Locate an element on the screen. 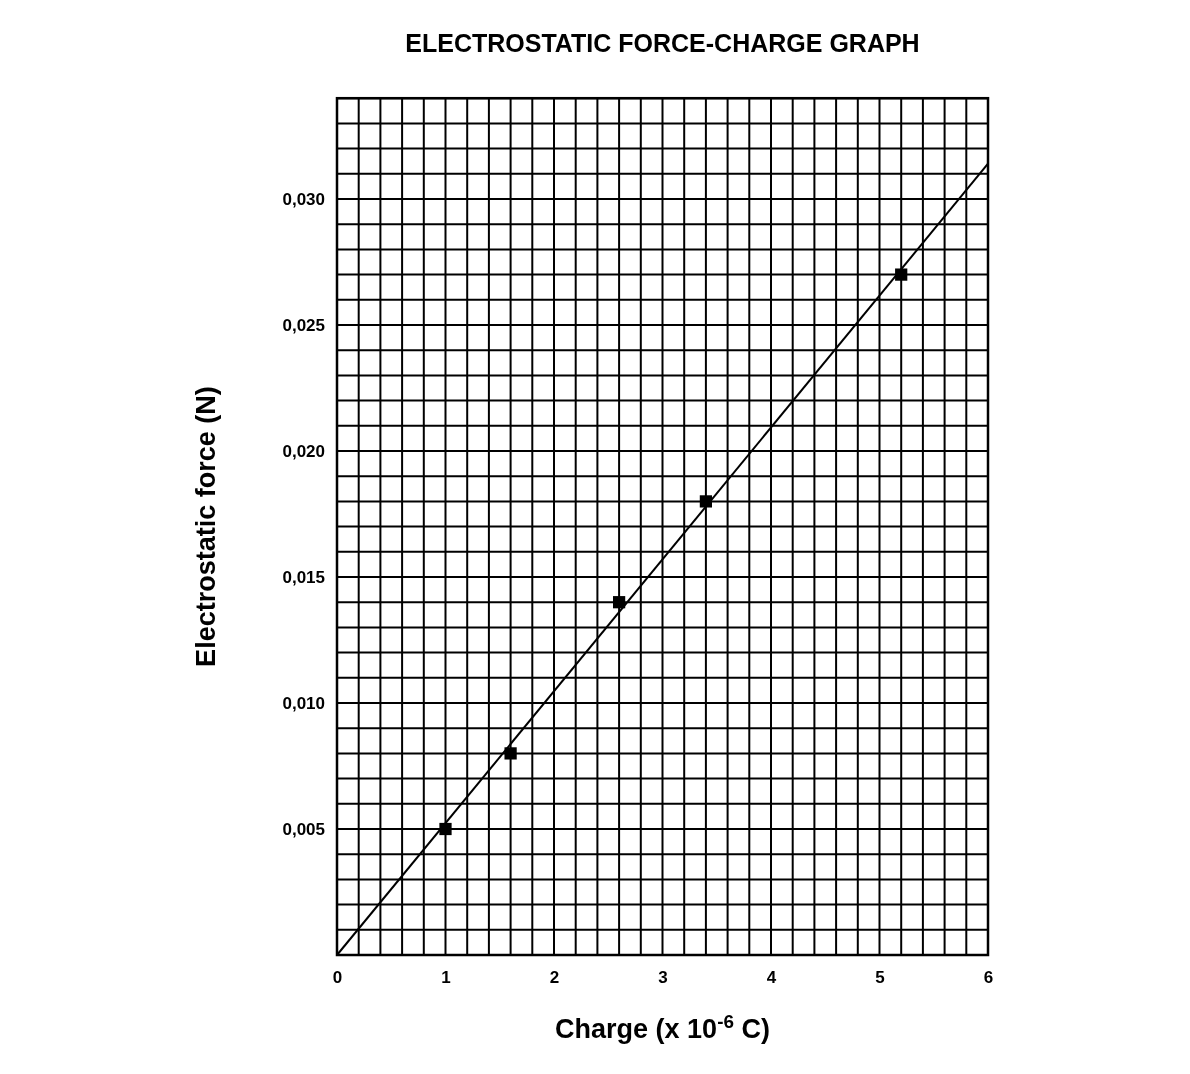 This screenshot has height=1074, width=1190. x-axis-title: Charge (x 10$^{-6}$ C) is located at coordinates (662, 1027).